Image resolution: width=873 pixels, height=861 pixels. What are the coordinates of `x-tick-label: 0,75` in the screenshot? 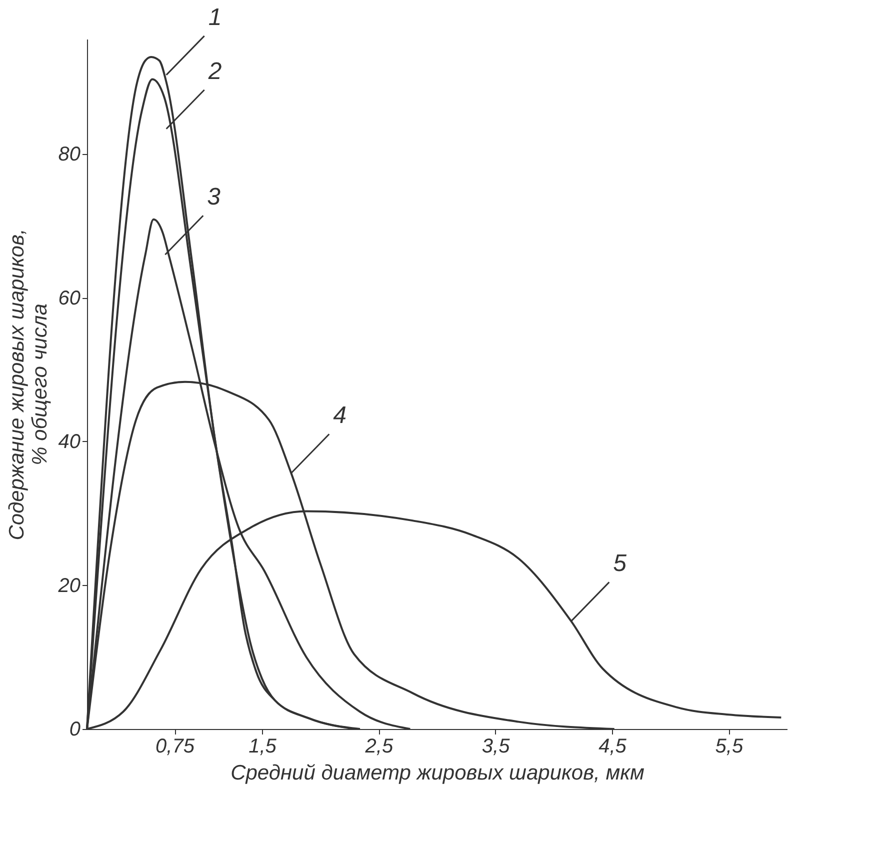 It's located at (176, 747).